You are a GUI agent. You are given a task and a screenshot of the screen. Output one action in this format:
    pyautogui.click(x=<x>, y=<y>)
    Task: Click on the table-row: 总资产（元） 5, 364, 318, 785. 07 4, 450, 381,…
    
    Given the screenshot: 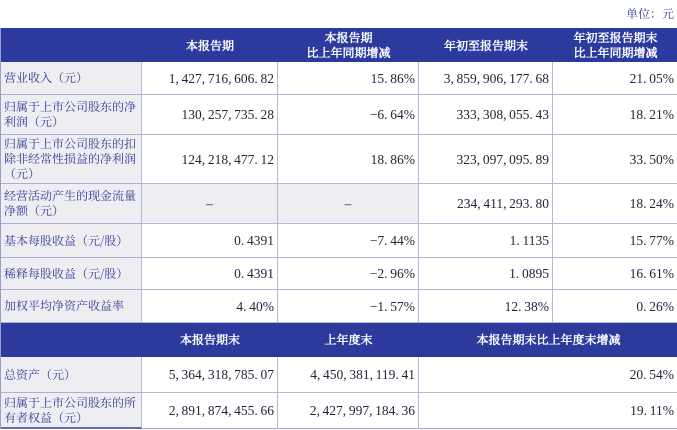 What is the action you would take?
    pyautogui.click(x=339, y=374)
    